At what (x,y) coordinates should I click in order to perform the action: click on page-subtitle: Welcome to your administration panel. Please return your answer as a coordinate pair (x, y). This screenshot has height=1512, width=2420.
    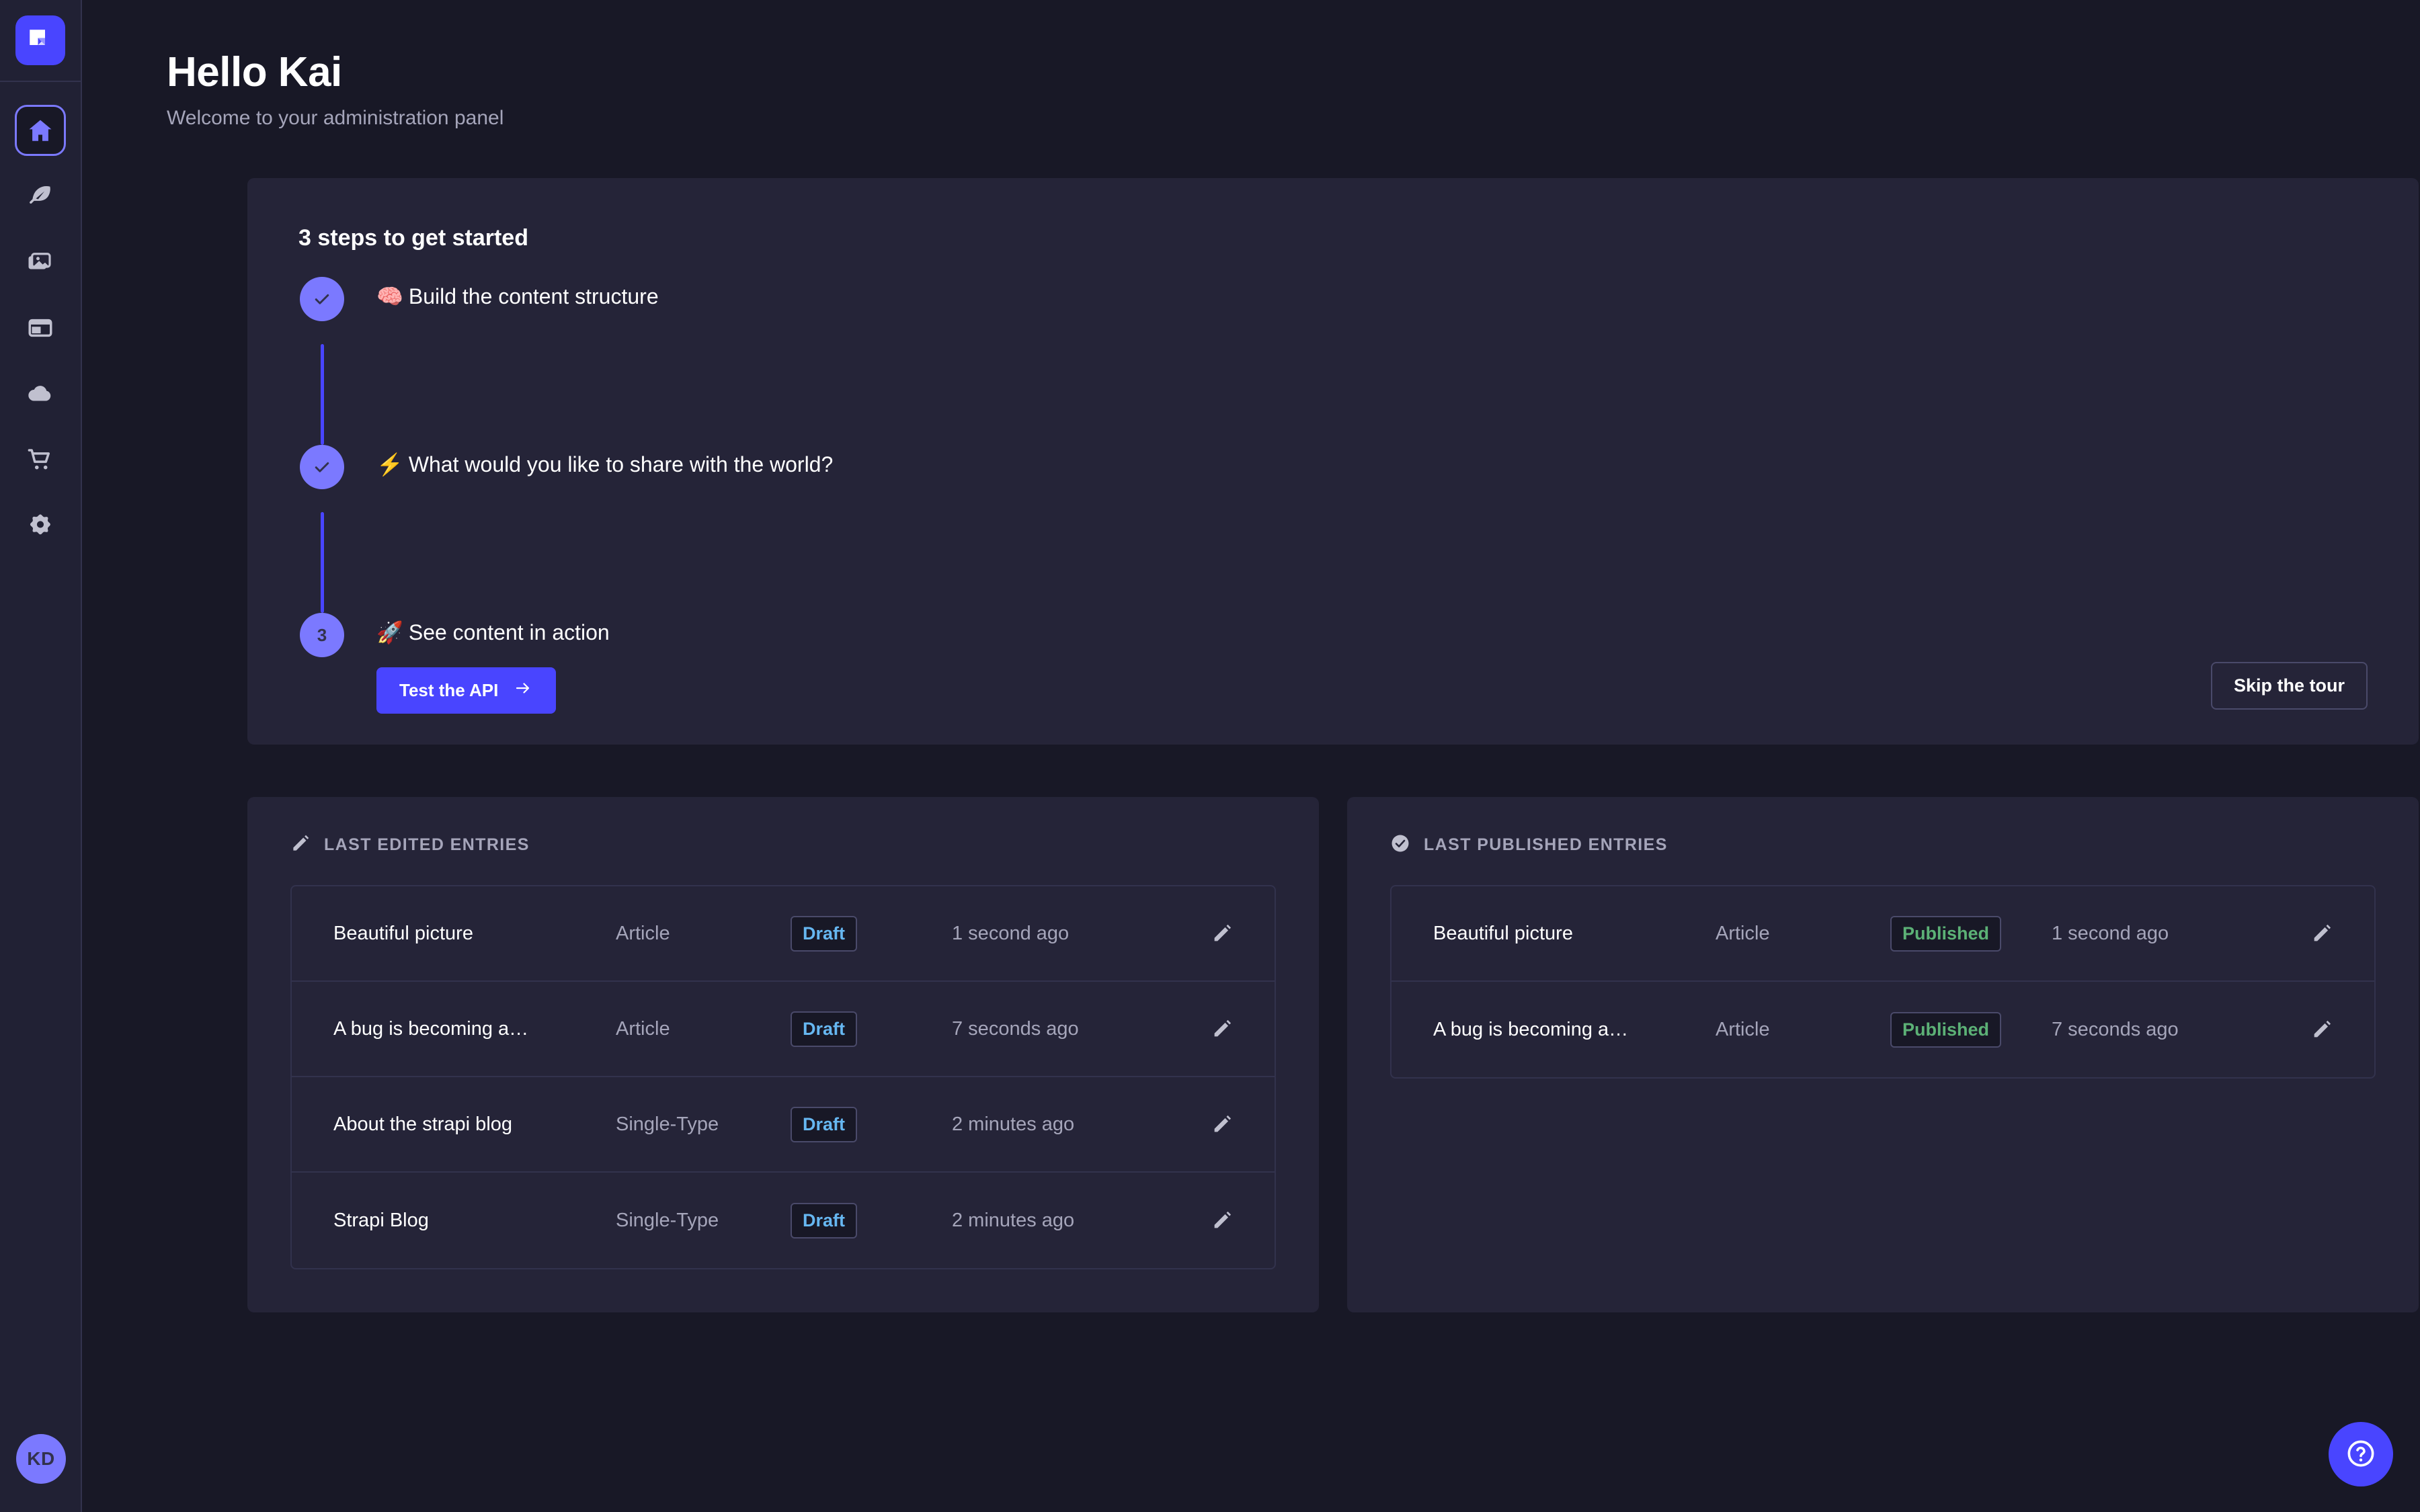
    Looking at the image, I should click on (335, 119).